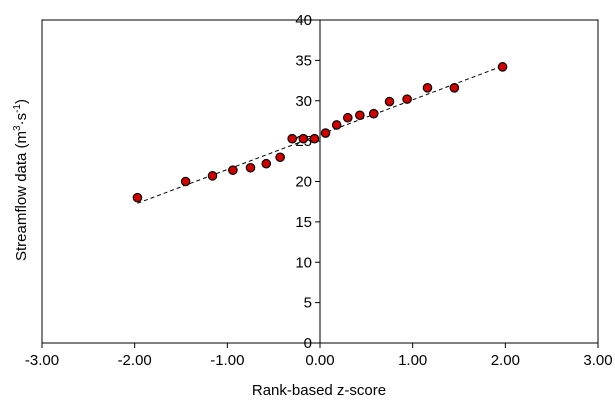 The width and height of the screenshot is (615, 405). What do you see at coordinates (303, 101) in the screenshot?
I see `y-tick-label: 30` at bounding box center [303, 101].